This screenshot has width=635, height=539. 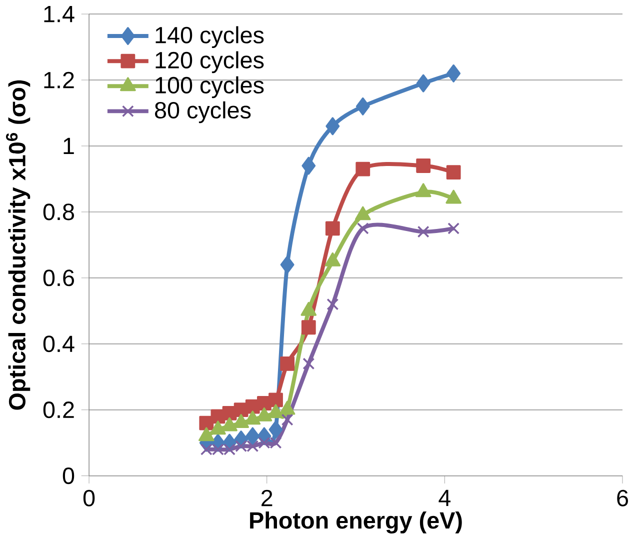 I want to click on x-tick-label: 0, so click(x=89, y=498).